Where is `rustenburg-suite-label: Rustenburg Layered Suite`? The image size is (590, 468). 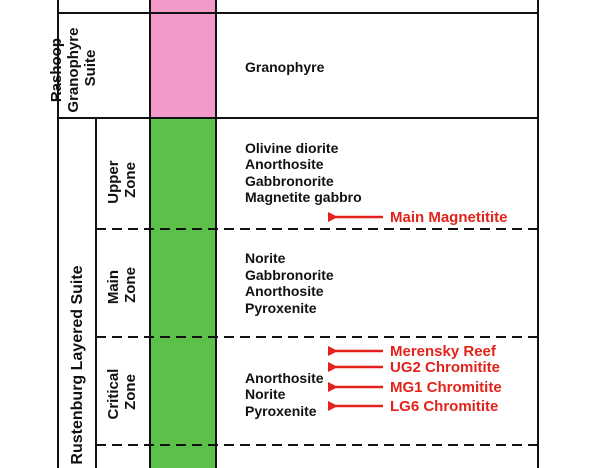
rustenburg-suite-label: Rustenburg Layered Suite is located at coordinates (77, 364).